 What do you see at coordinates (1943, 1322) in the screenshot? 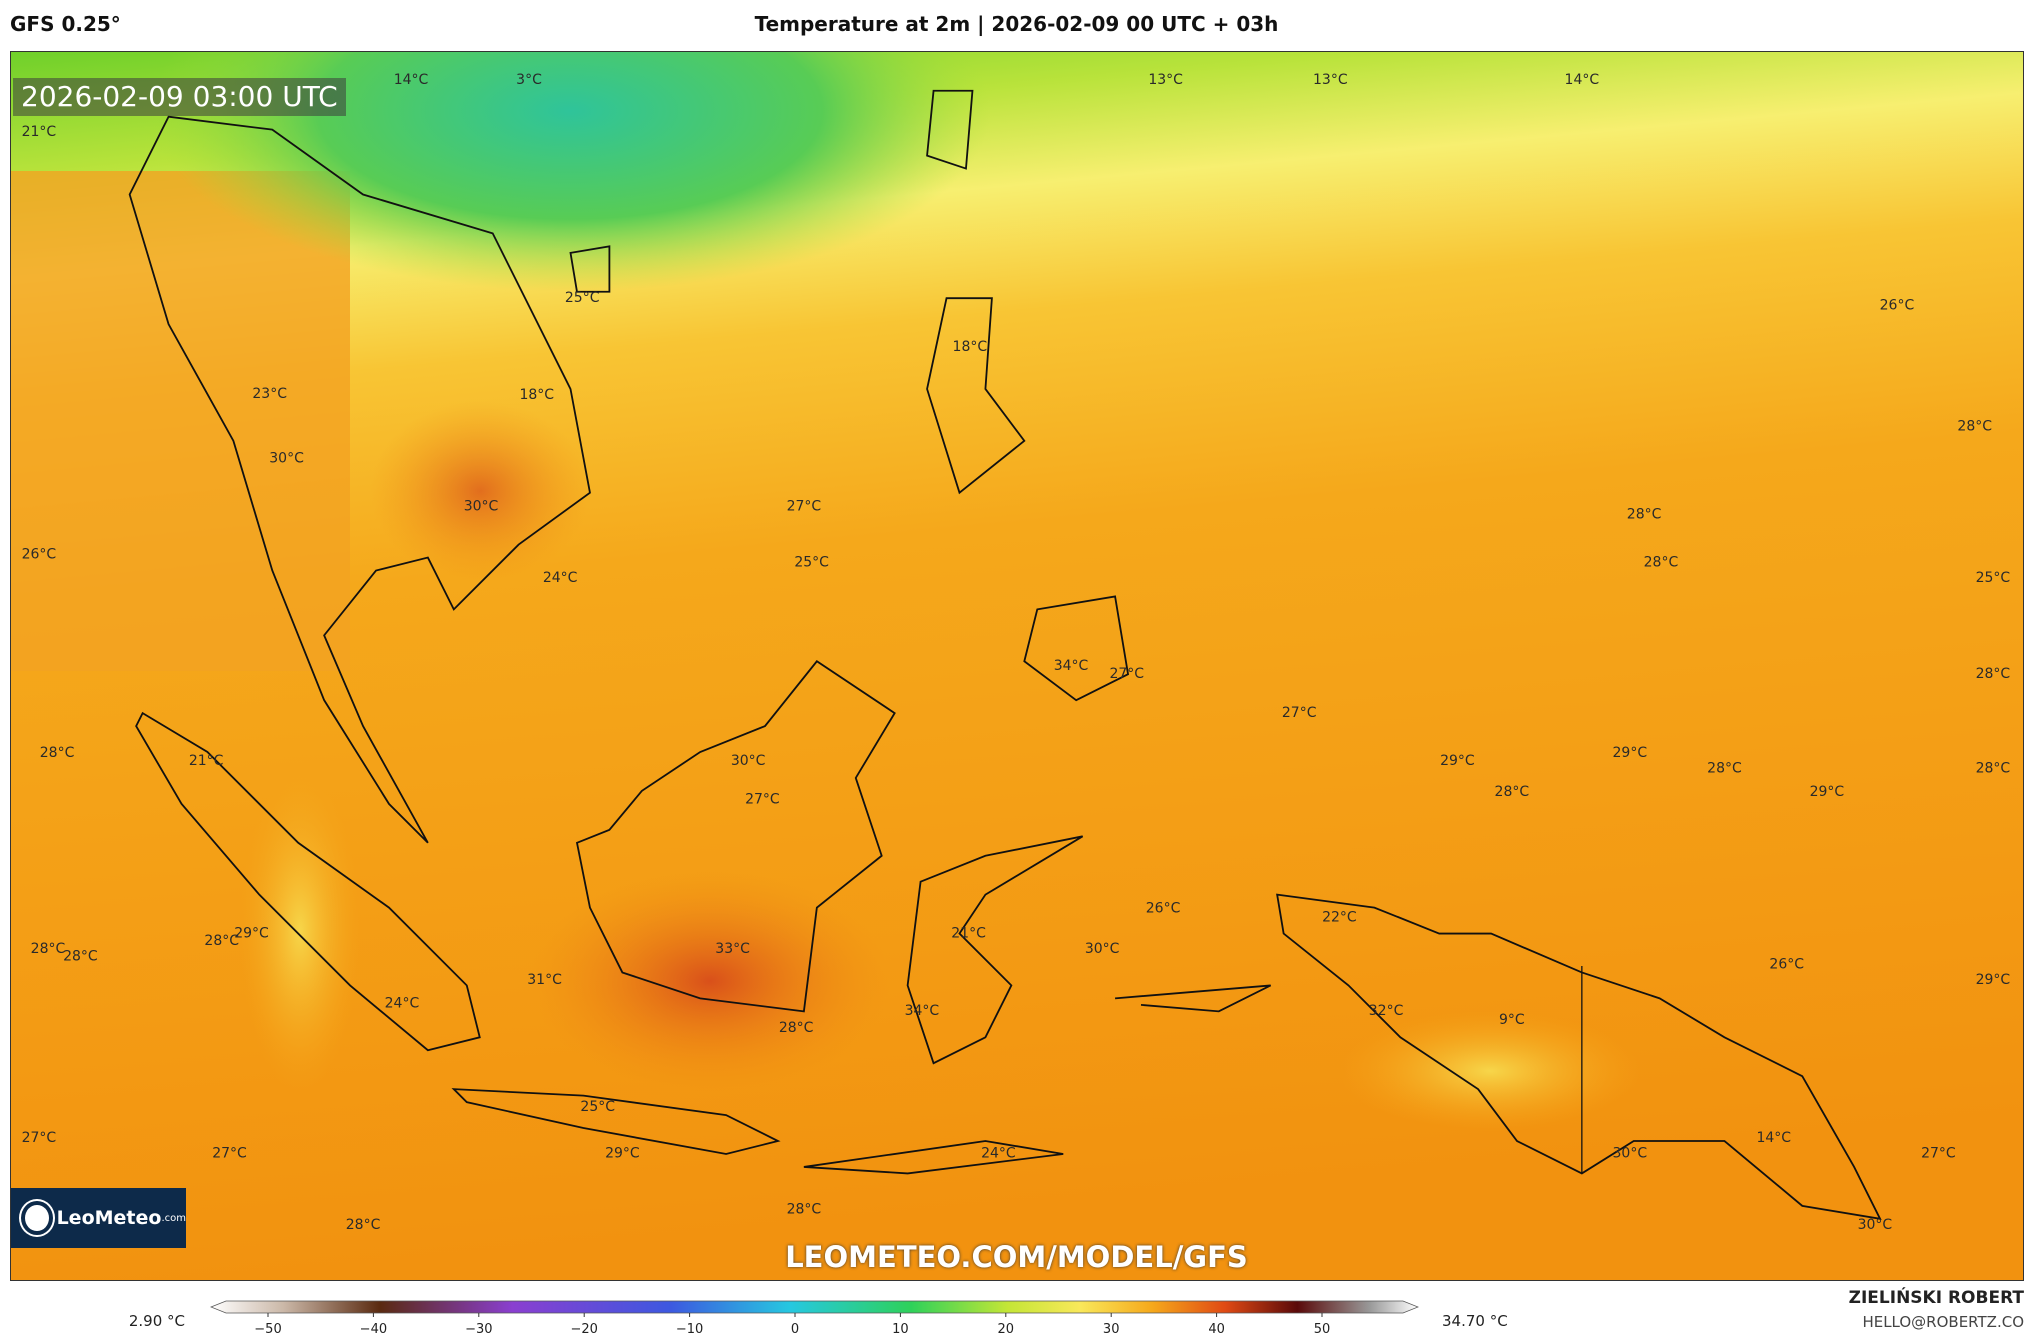
I see `email: HELLO@ROBERTZ.CO` at bounding box center [1943, 1322].